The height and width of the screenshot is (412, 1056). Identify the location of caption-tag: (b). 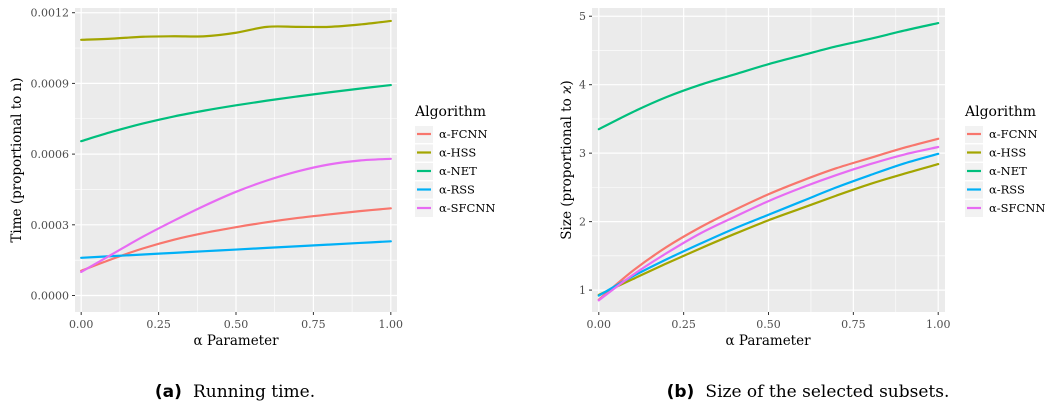
(681, 392).